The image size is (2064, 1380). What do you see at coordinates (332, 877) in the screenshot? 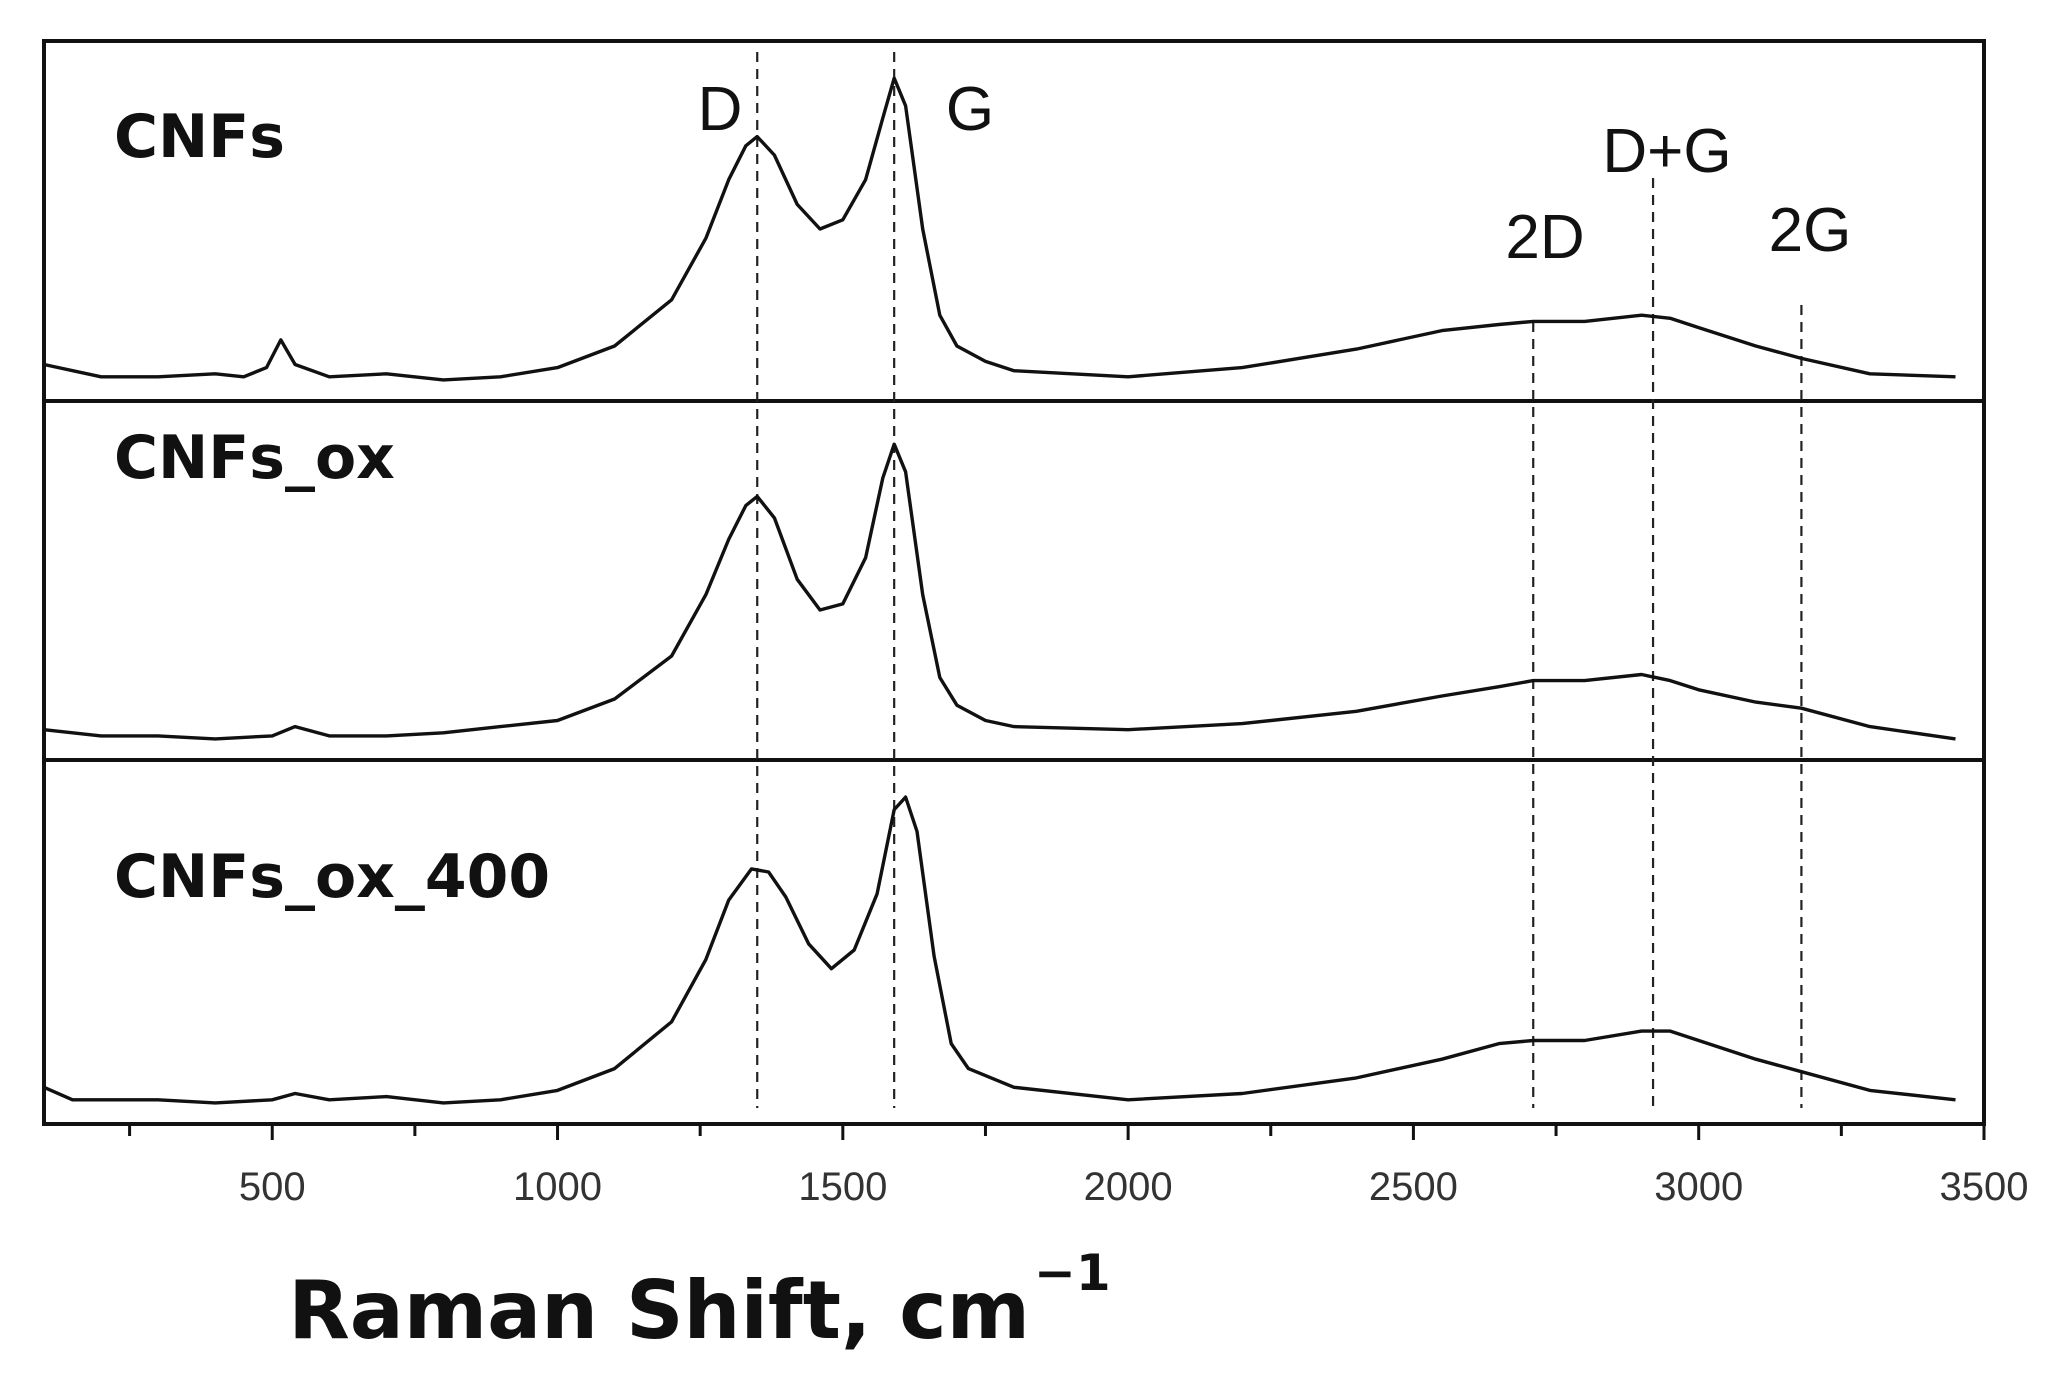
I see `panel-label-cnfs-ox-400: CNFs_ox_400` at bounding box center [332, 877].